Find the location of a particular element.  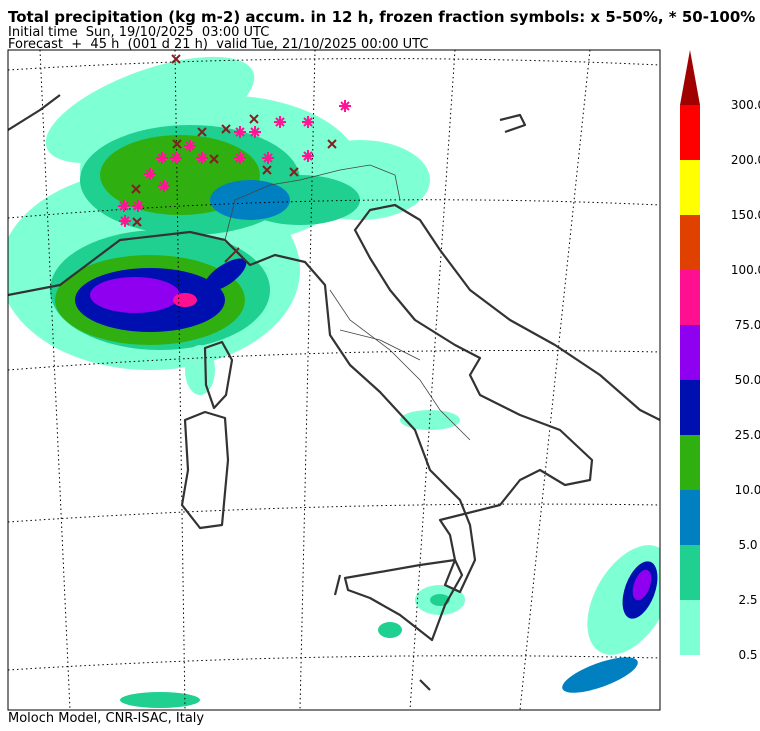

colorbar-label: 5.0 is located at coordinates (747, 545).